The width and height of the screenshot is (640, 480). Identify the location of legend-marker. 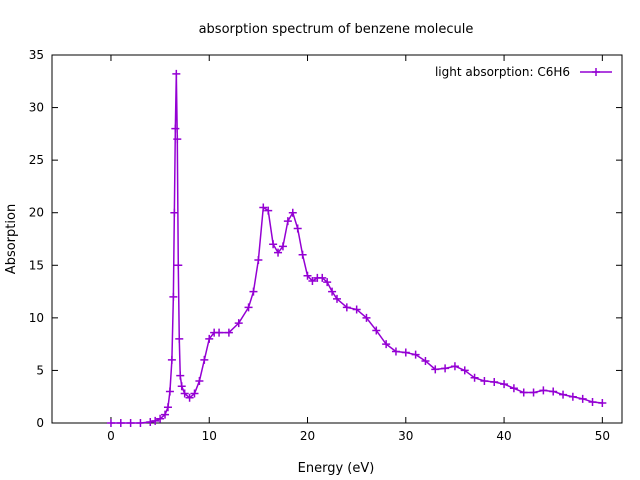
(596, 72).